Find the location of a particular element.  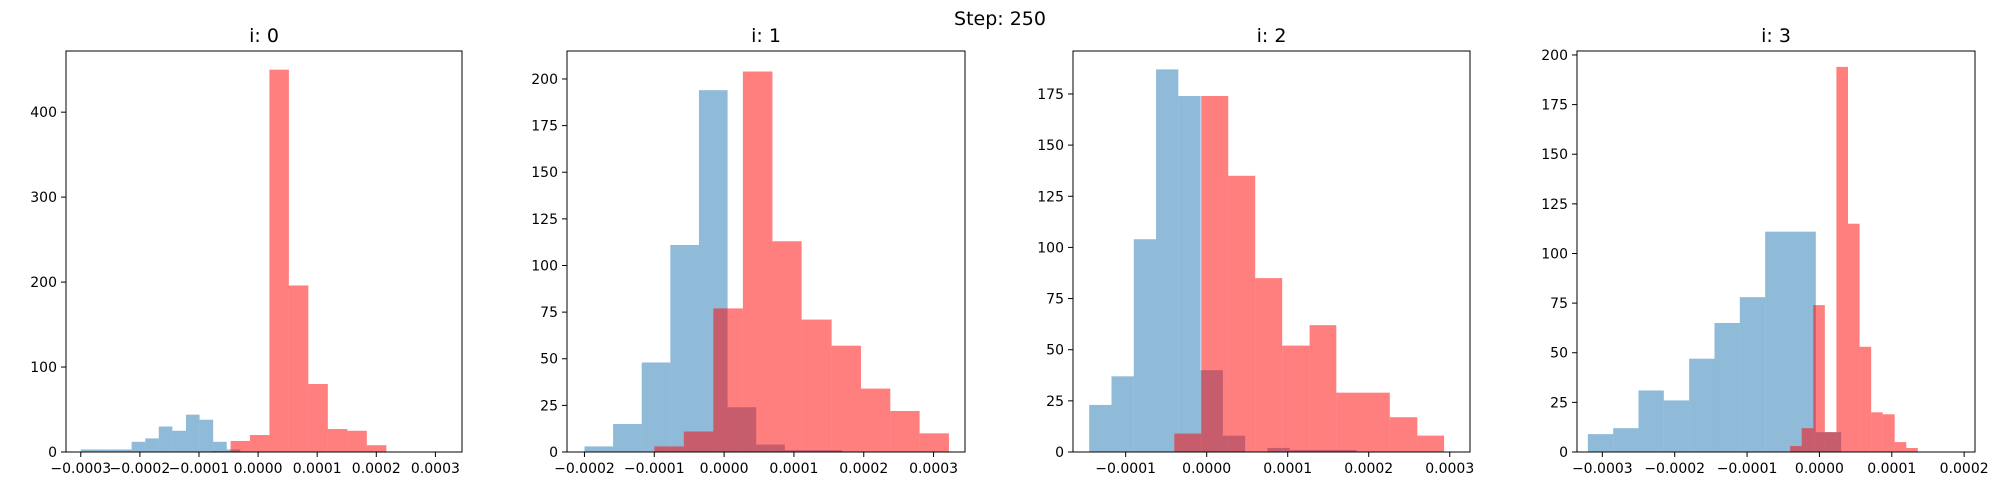

figure-suptitle: Step: 250 is located at coordinates (1000, 19).